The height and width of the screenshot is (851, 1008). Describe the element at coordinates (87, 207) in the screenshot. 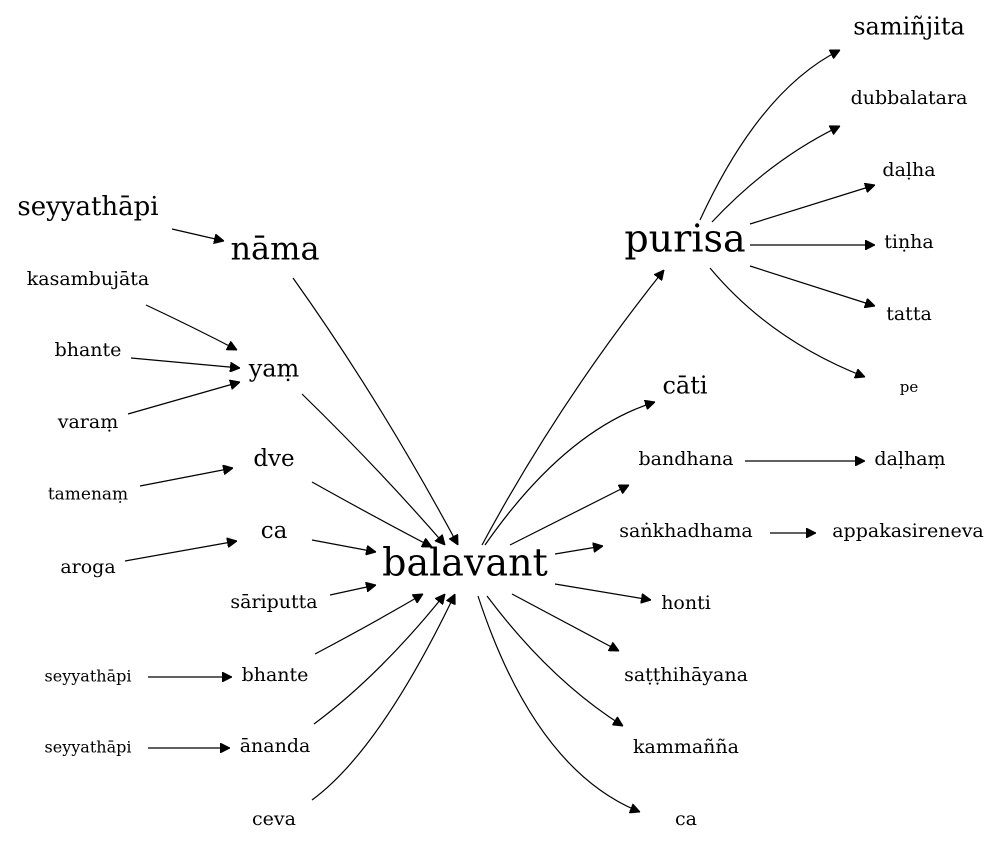

I see `node-seyyathapi_1: seyyathāpi` at that location.